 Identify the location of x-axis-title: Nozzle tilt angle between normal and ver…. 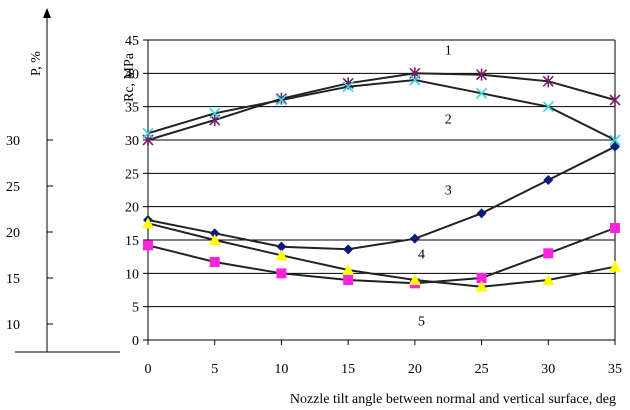
(453, 399).